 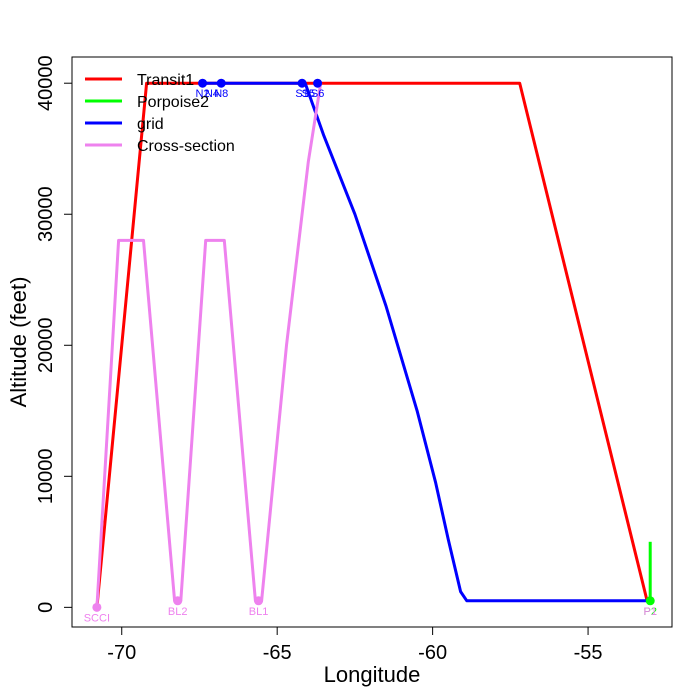 I want to click on x-tick-label: -65, so click(x=277, y=653).